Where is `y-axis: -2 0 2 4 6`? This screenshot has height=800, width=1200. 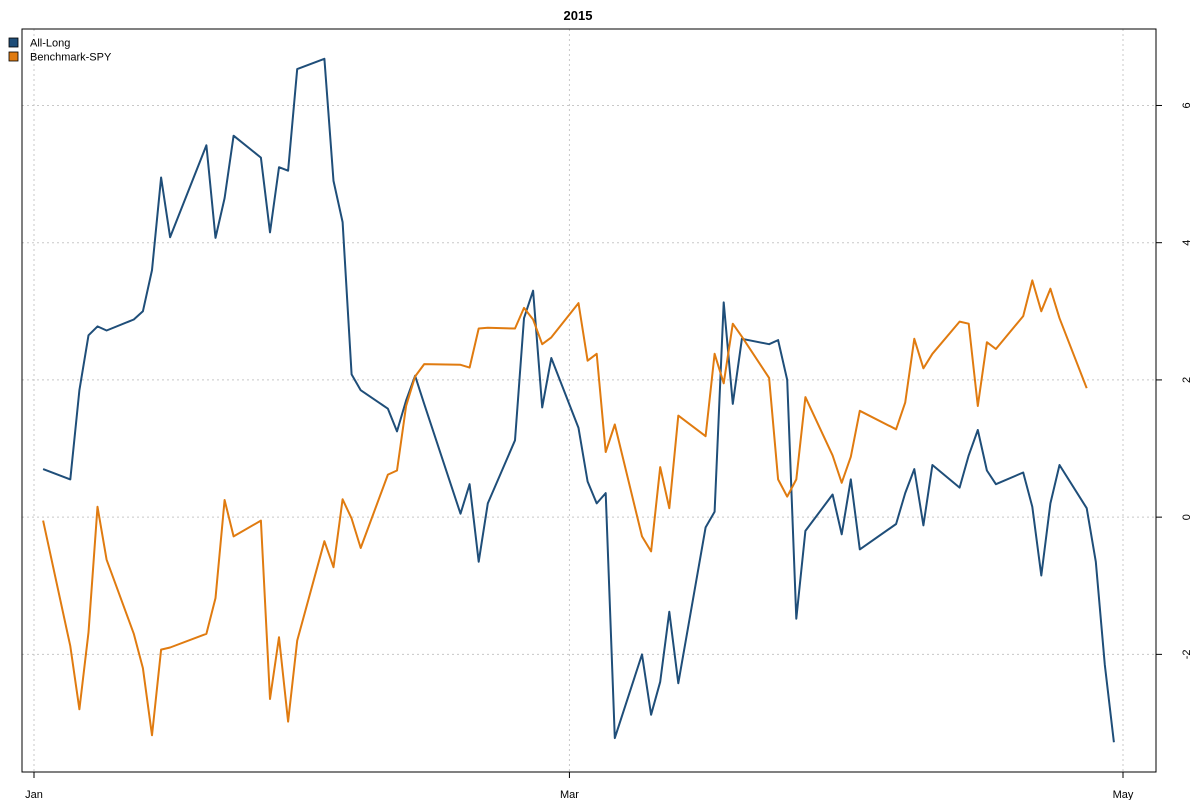
y-axis: -2 0 2 4 6 is located at coordinates (1174, 380).